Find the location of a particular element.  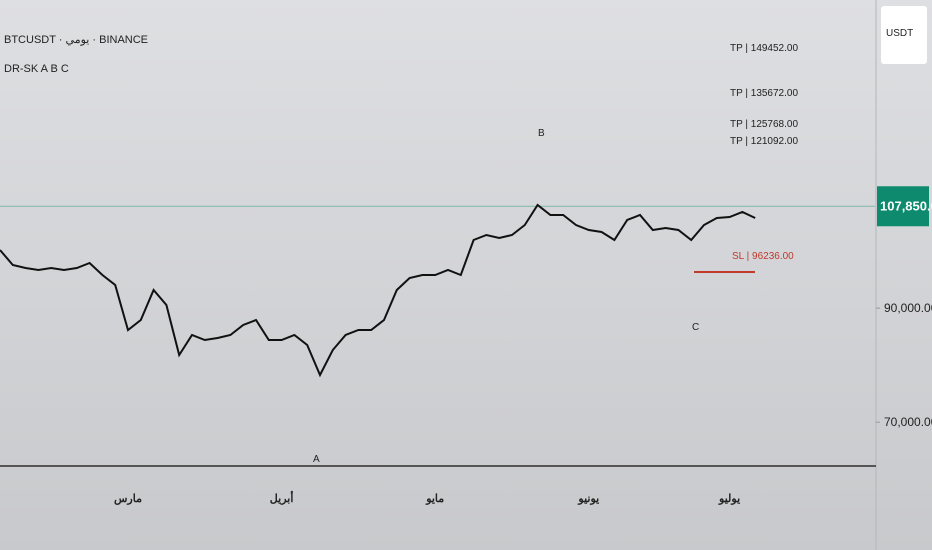

x-tick-label: يوليو is located at coordinates (729, 499).